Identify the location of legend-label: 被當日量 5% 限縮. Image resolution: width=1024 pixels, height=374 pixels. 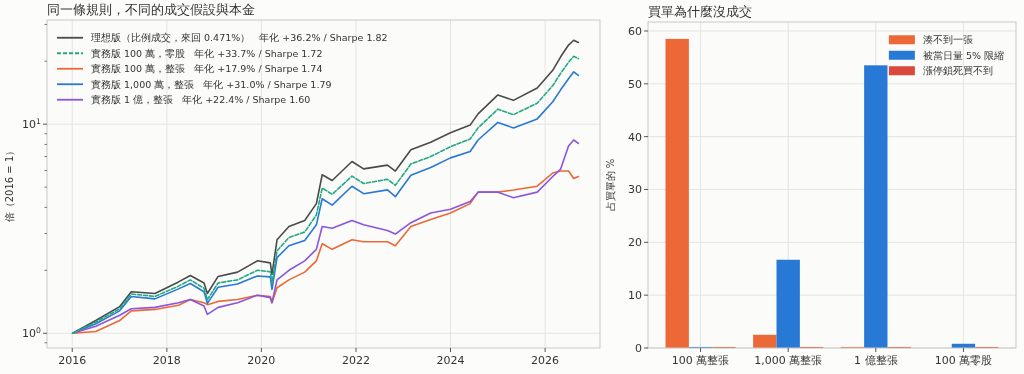
(963, 55).